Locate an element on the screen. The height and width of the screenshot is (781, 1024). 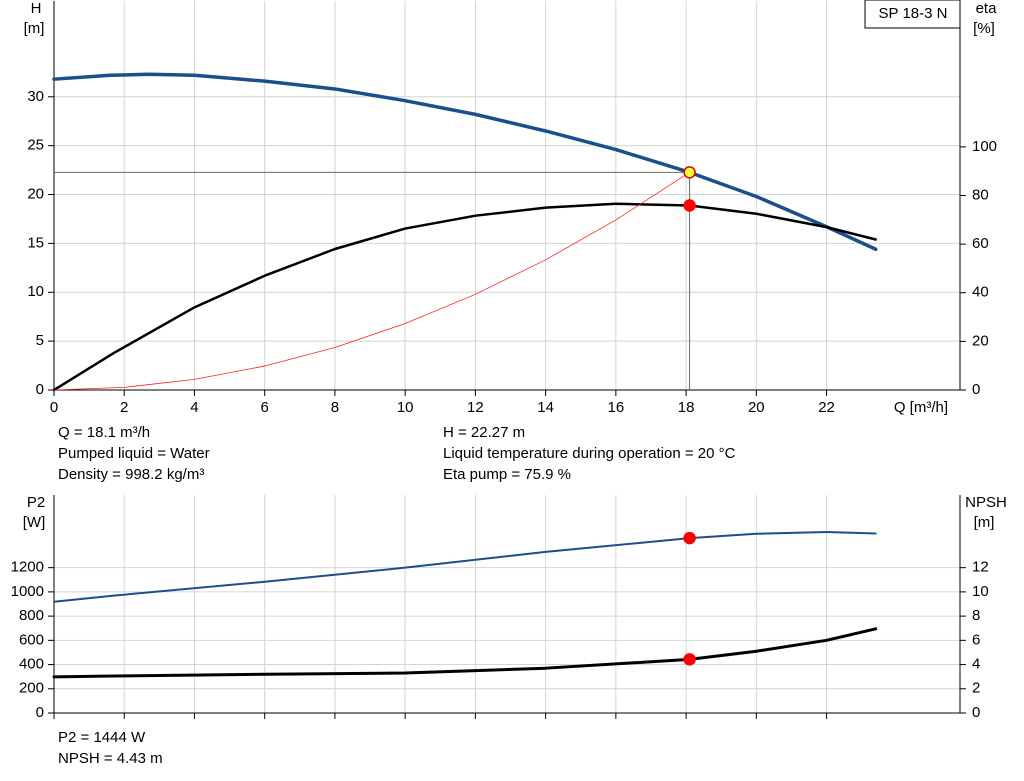
y-label: H is located at coordinates (36, 8).